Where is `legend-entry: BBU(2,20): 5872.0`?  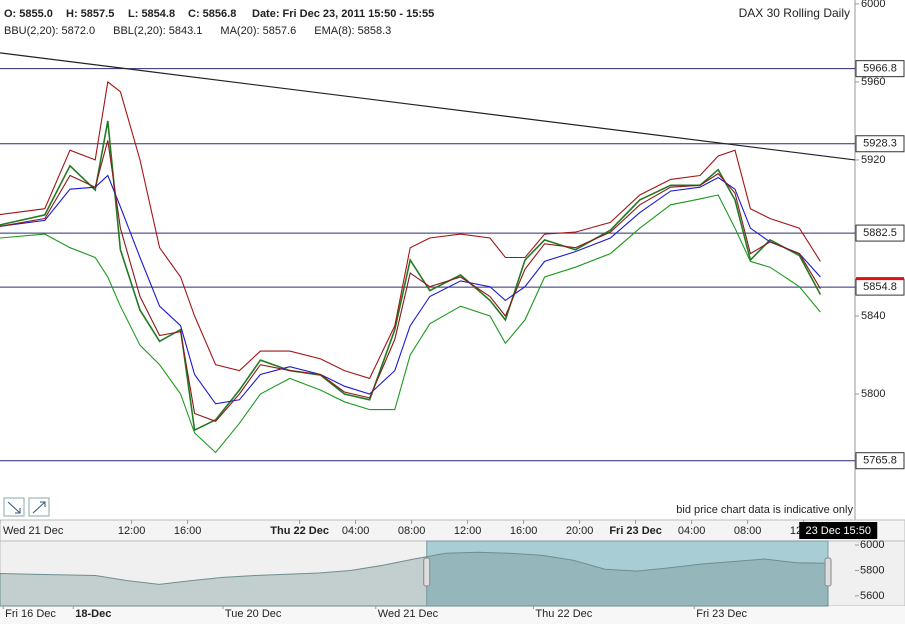 legend-entry: BBU(2,20): 5872.0 is located at coordinates (49, 31).